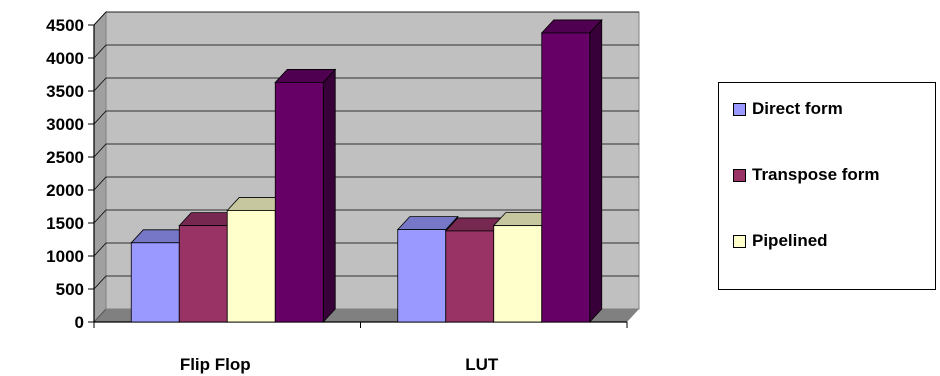 The width and height of the screenshot is (940, 376). What do you see at coordinates (790, 240) in the screenshot?
I see `legend-label: Pipelined` at bounding box center [790, 240].